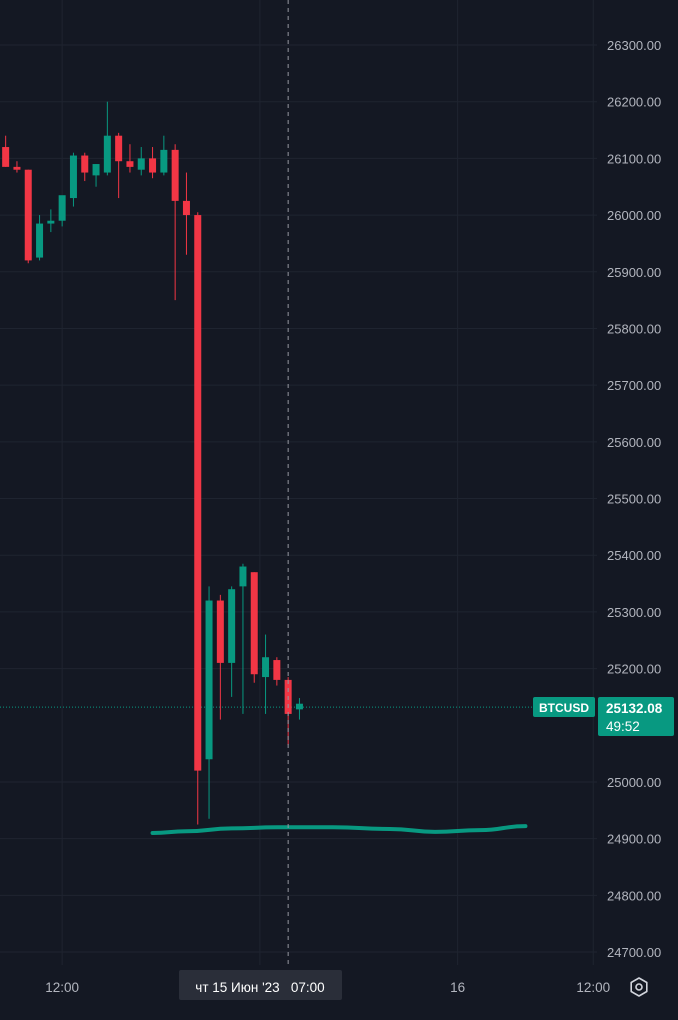 The image size is (678, 1020). I want to click on settings-gear-icon, so click(639, 987).